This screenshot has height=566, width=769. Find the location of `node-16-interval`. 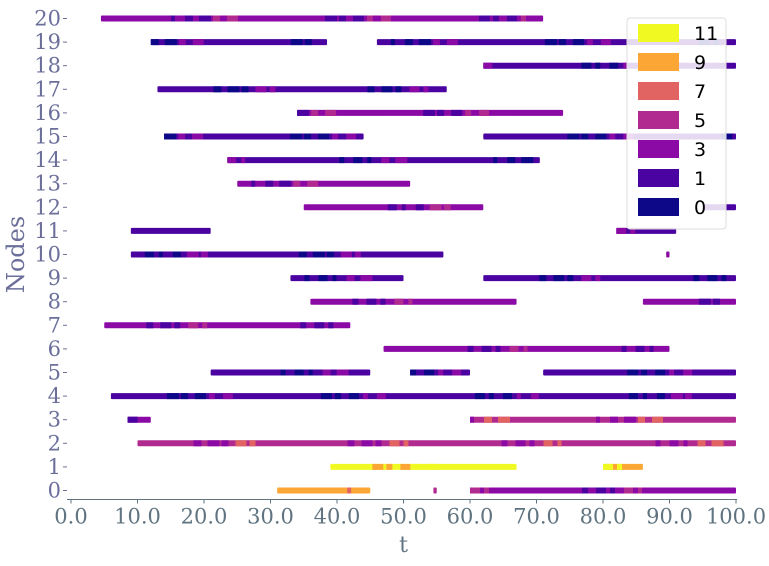

node-16-interval is located at coordinates (430, 112).